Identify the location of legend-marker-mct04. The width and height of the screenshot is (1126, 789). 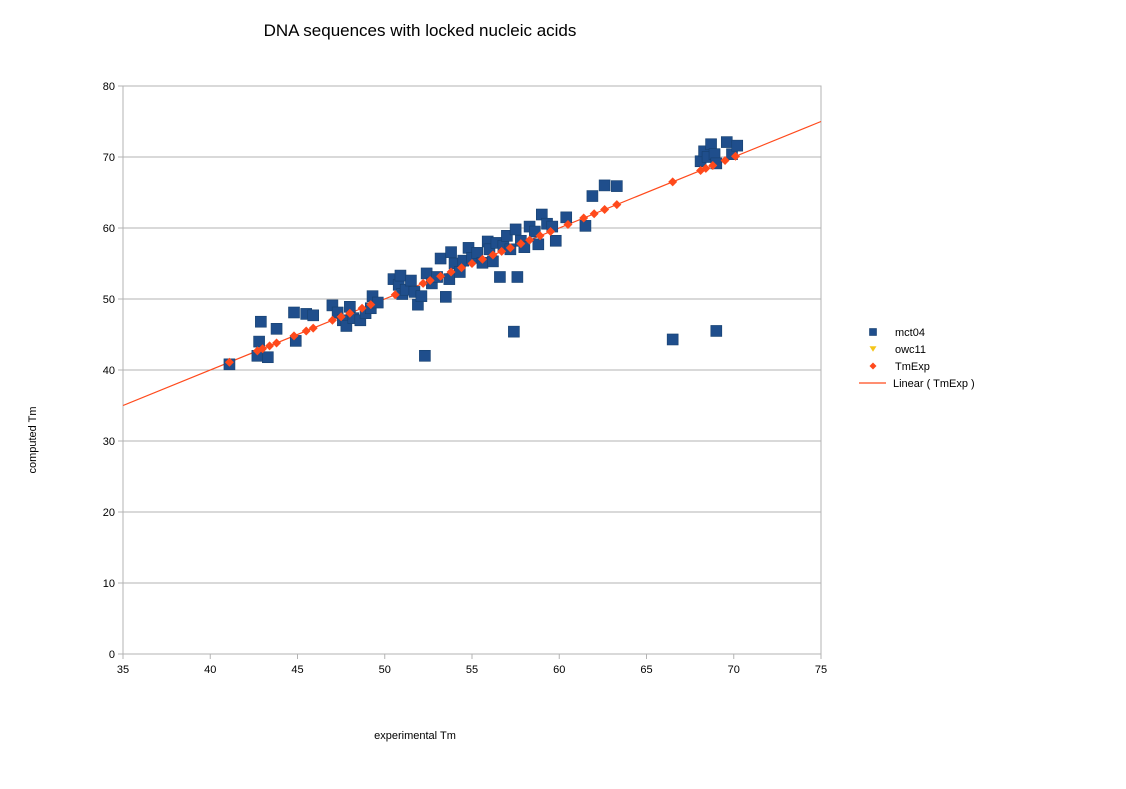
(873, 332).